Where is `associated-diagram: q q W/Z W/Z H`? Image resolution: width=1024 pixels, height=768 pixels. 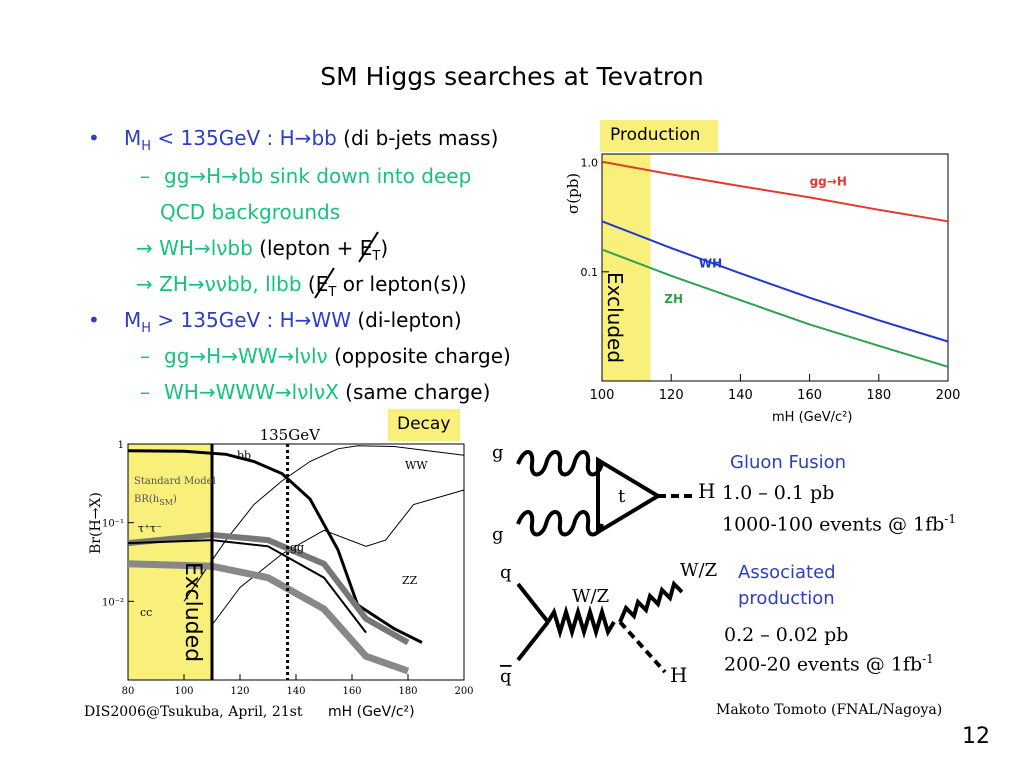 associated-diagram: q q W/Z W/Z H is located at coordinates (608, 623).